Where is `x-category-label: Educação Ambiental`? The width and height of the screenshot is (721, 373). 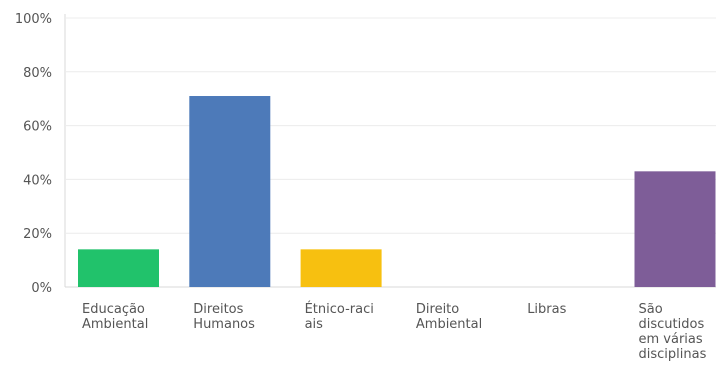 x-category-label: Educação Ambiental is located at coordinates (115, 317).